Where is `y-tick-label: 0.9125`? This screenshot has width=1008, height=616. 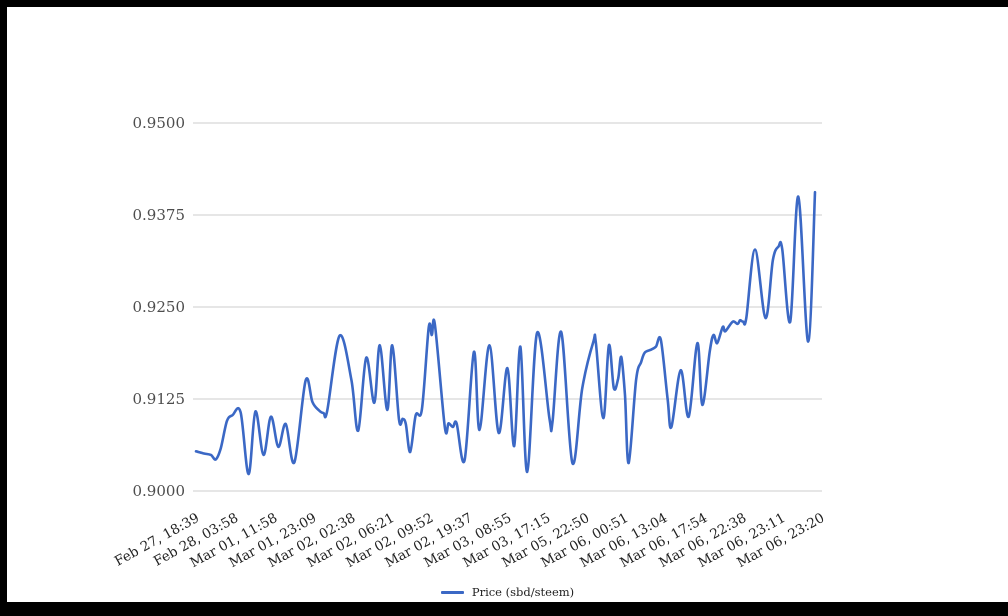 y-tick-label: 0.9125 is located at coordinates (159, 399).